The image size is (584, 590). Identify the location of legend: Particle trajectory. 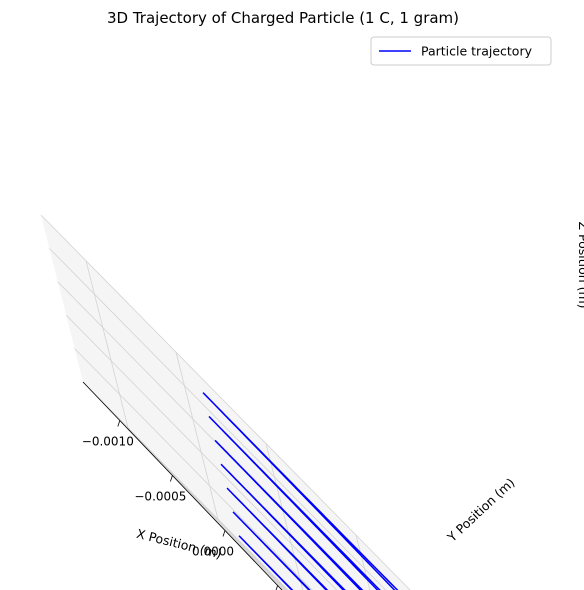
(461, 51).